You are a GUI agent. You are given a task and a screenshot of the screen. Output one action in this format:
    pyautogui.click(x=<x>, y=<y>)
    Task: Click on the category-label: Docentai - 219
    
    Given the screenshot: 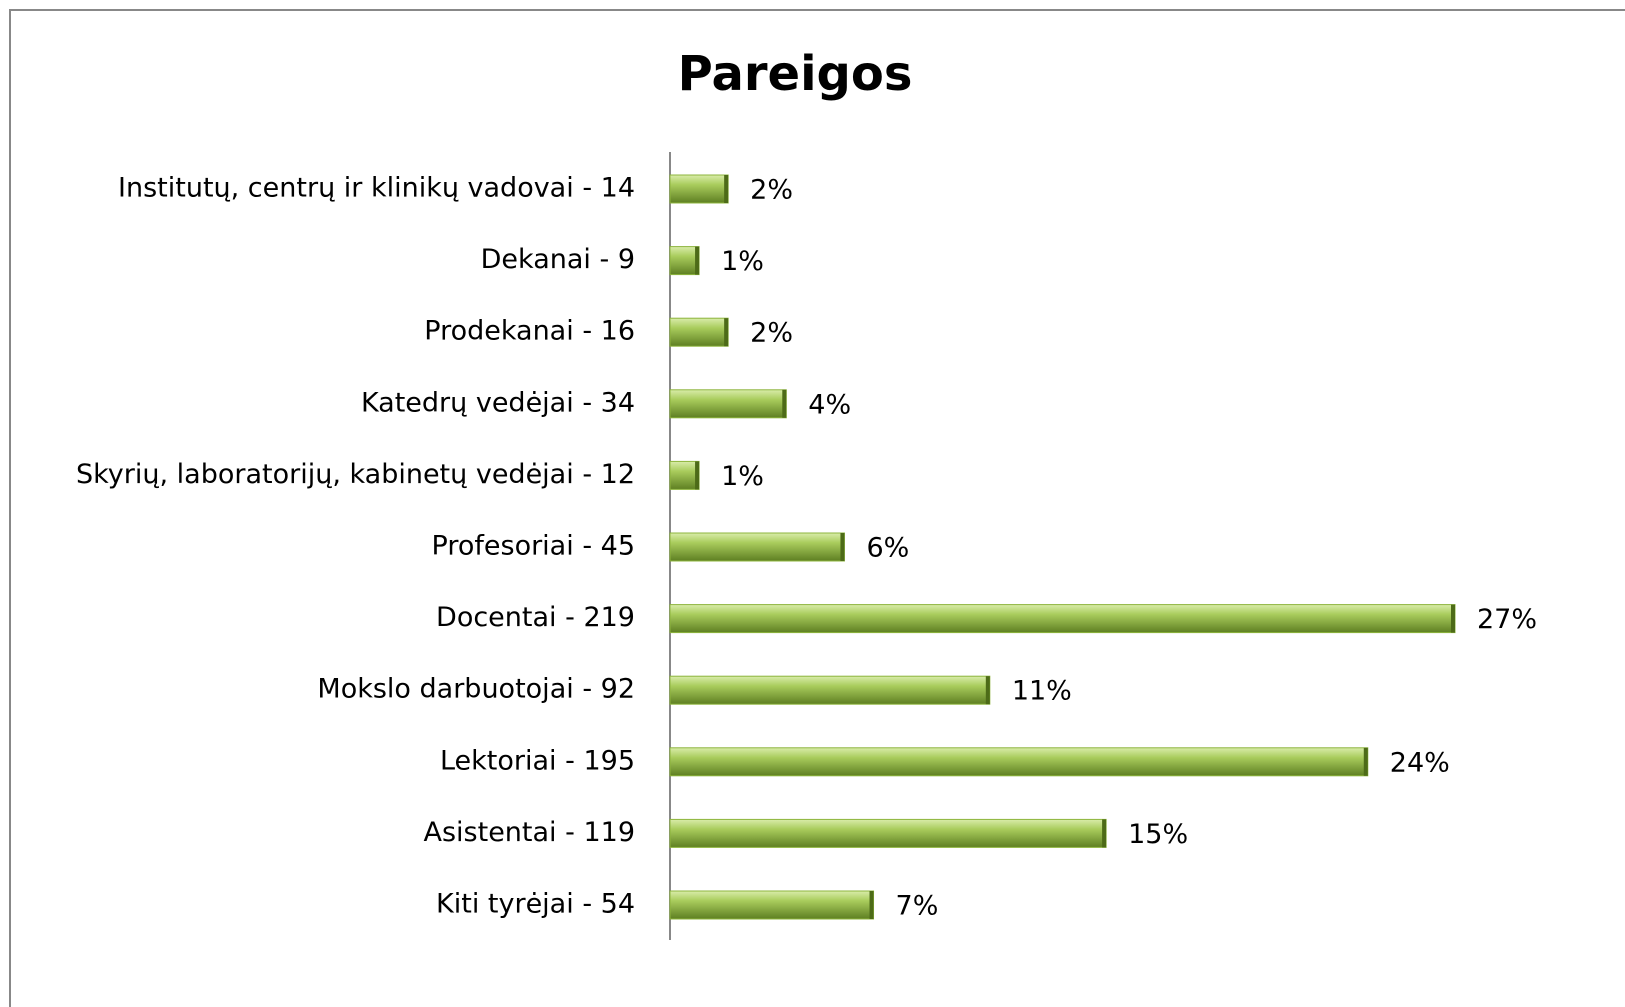 What is the action you would take?
    pyautogui.click(x=535, y=617)
    